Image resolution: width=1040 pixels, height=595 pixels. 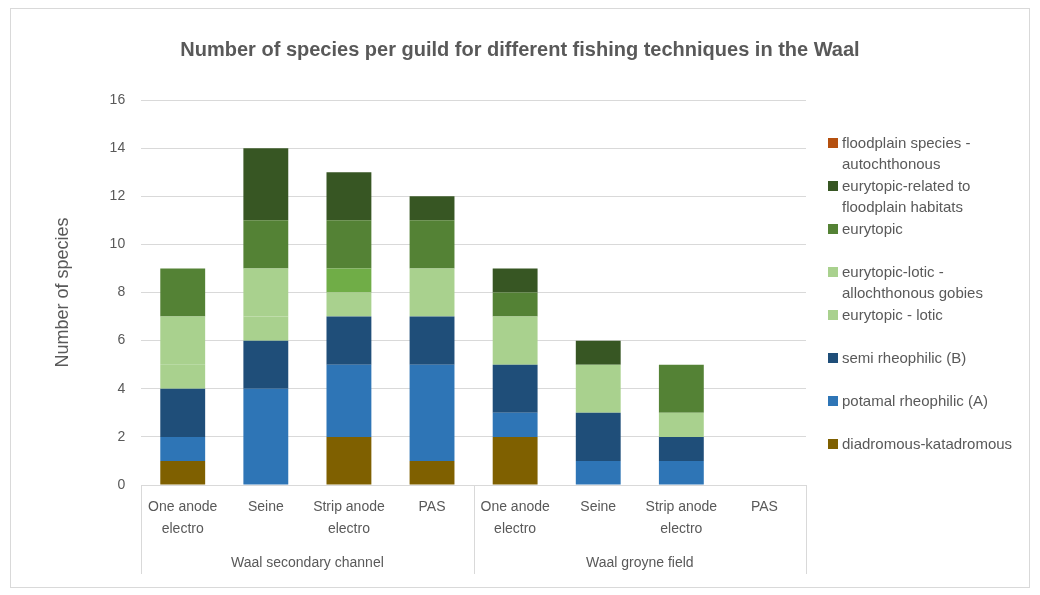 I want to click on y-tick-label: 2, so click(x=121, y=435).